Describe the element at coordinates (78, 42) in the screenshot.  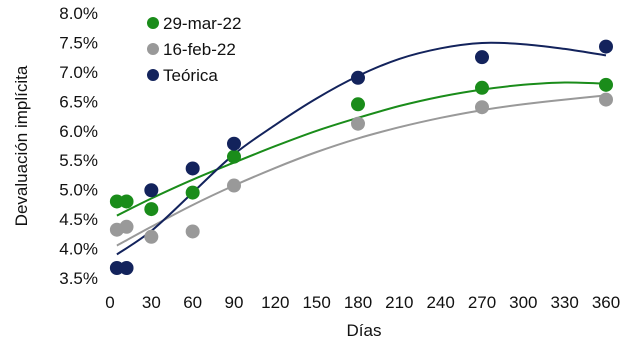
I see `y-tick-label: 7.5%` at that location.